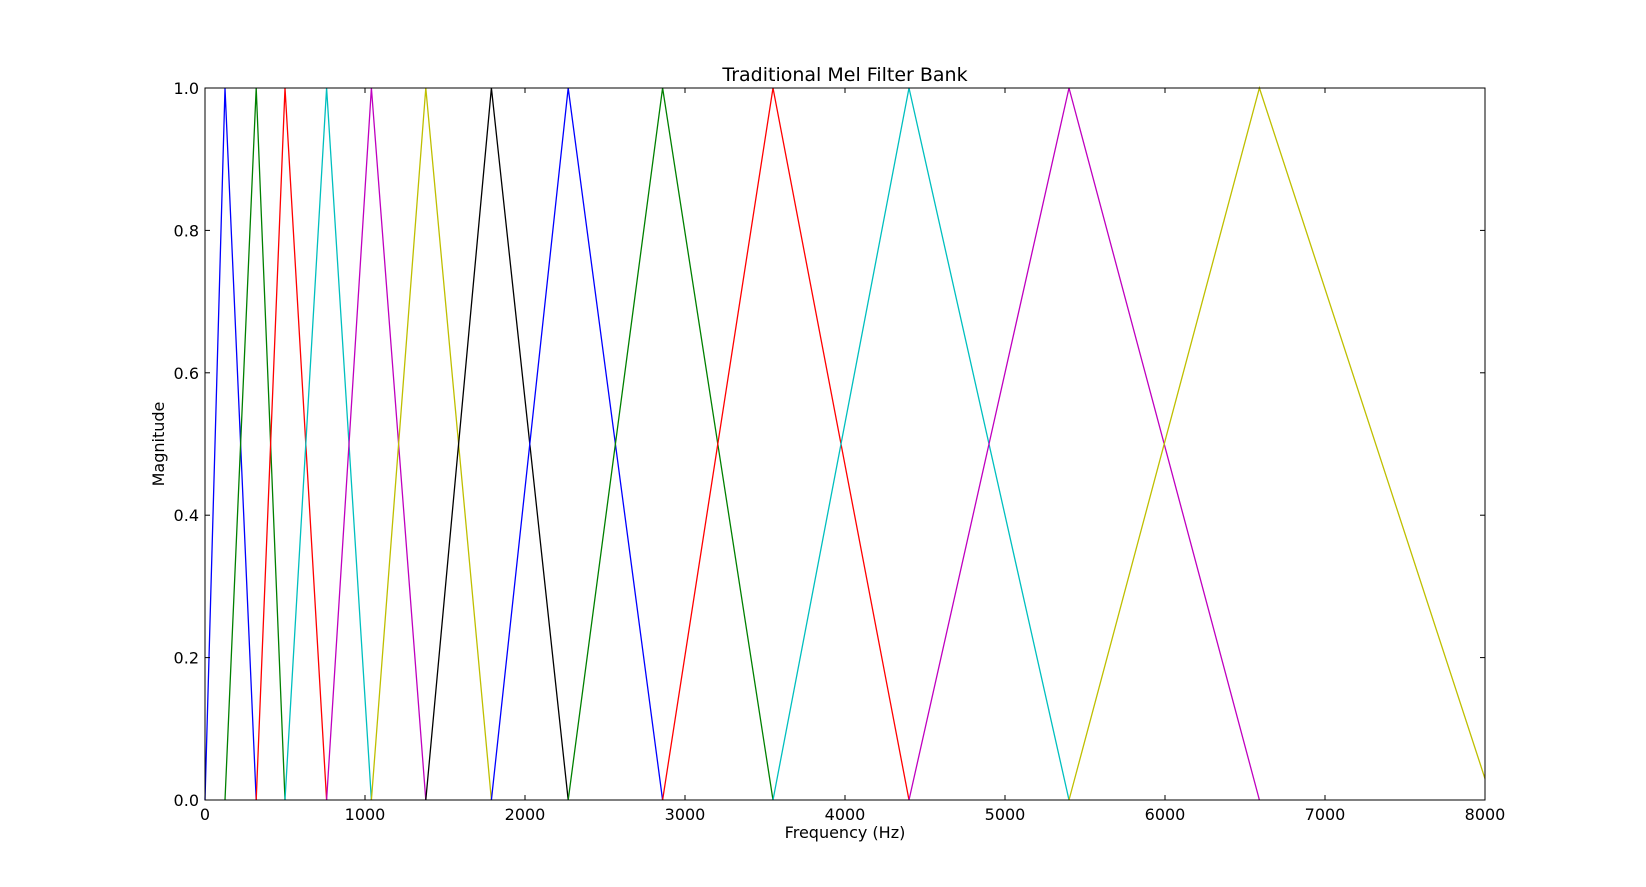  Describe the element at coordinates (186, 658) in the screenshot. I see `y-tick-label: 0.2` at that location.